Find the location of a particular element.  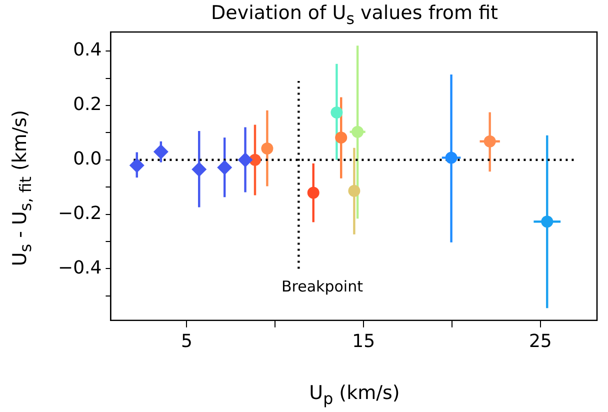

x-tick-label: 25 is located at coordinates (540, 341).